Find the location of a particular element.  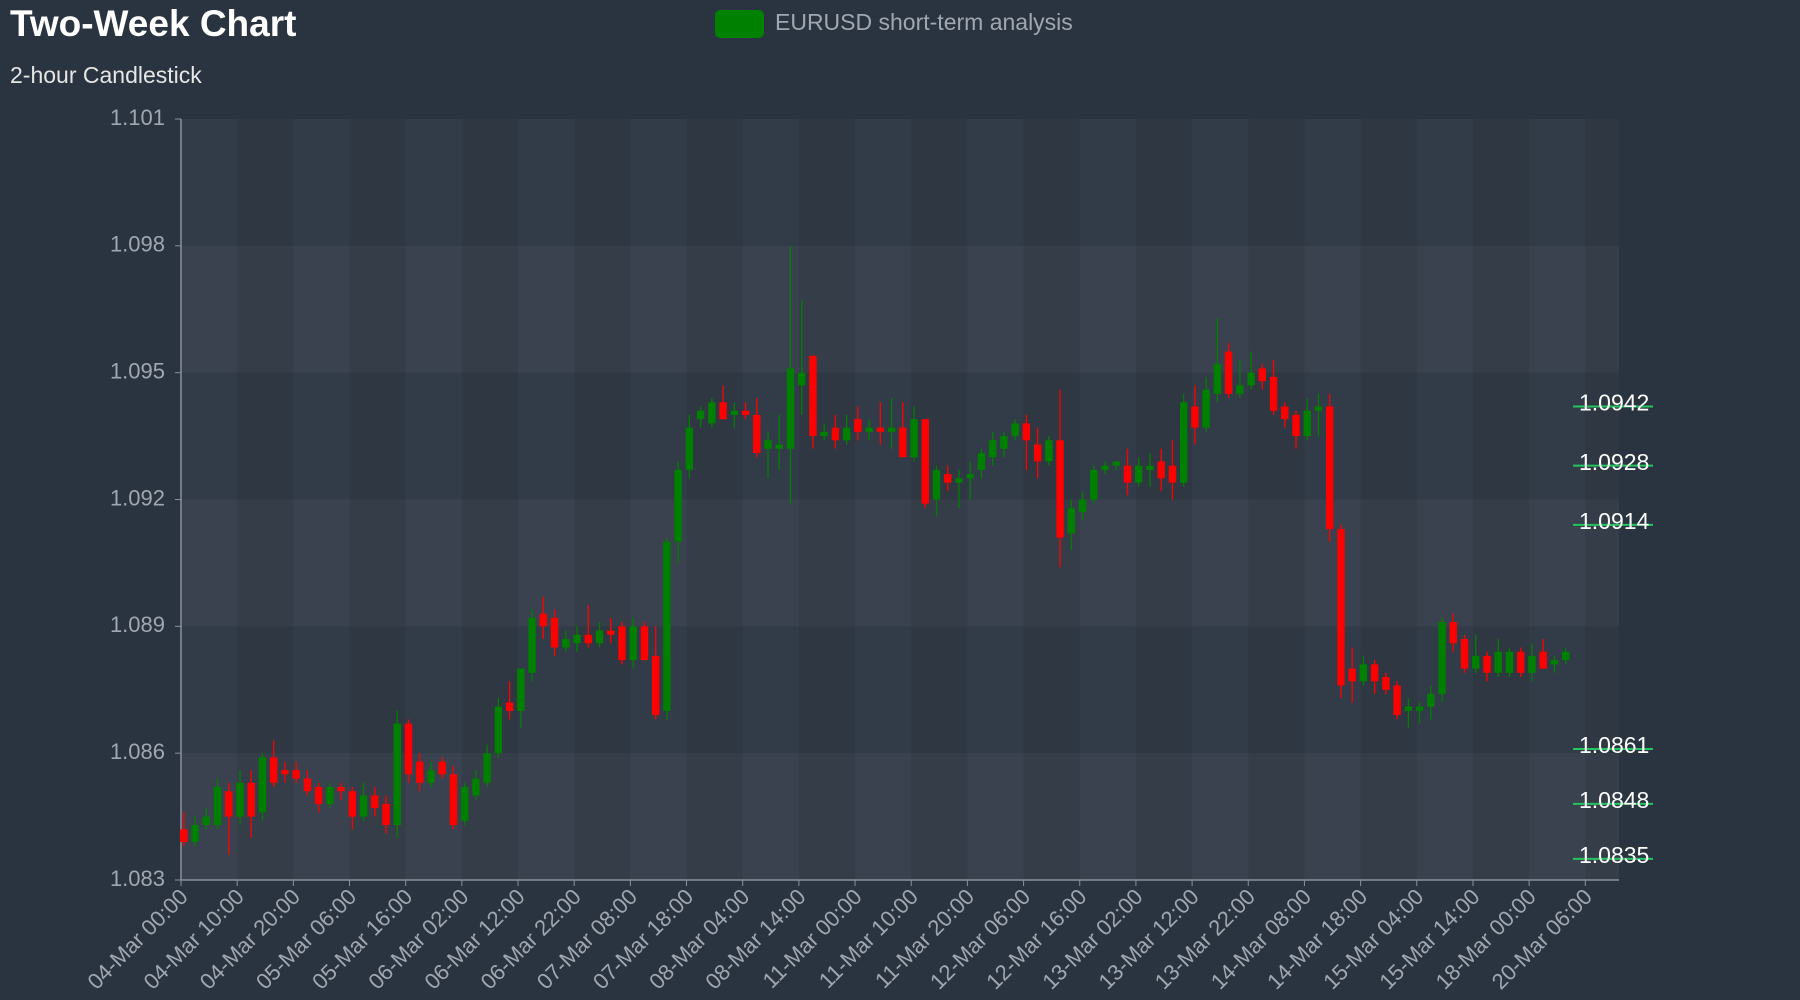

level-label: 1.0861 is located at coordinates (1614, 745).